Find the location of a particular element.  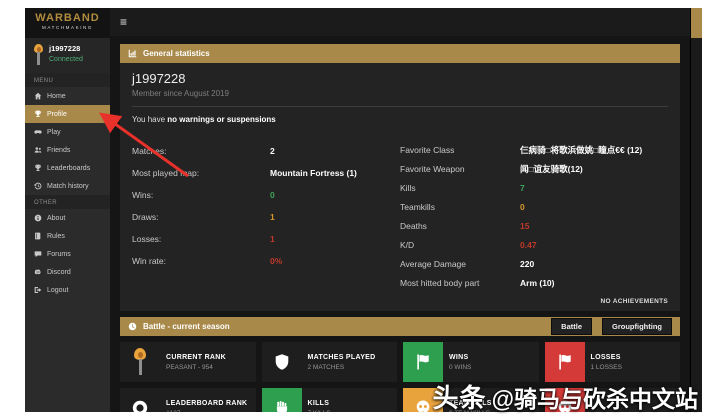

discord-icon is located at coordinates (37, 272).